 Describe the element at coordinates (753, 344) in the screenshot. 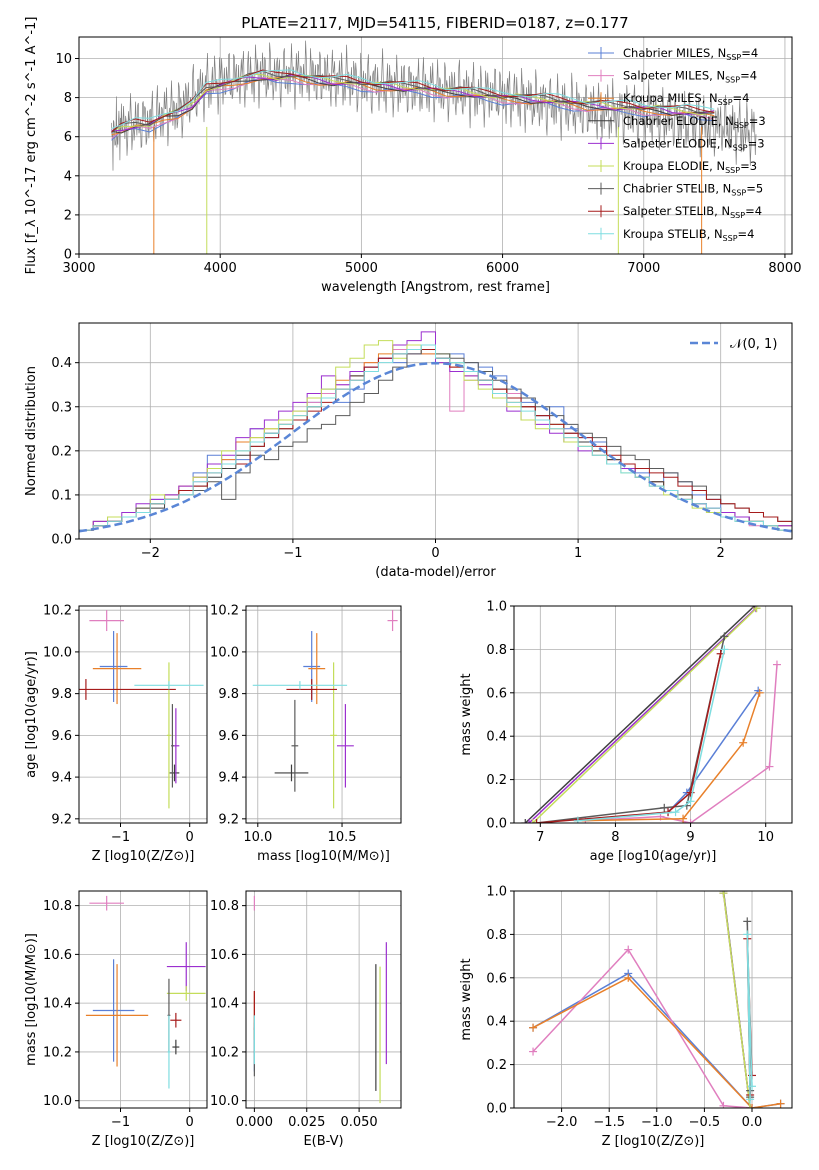

I see `legend-label: 𝒩(0, 1)` at that location.